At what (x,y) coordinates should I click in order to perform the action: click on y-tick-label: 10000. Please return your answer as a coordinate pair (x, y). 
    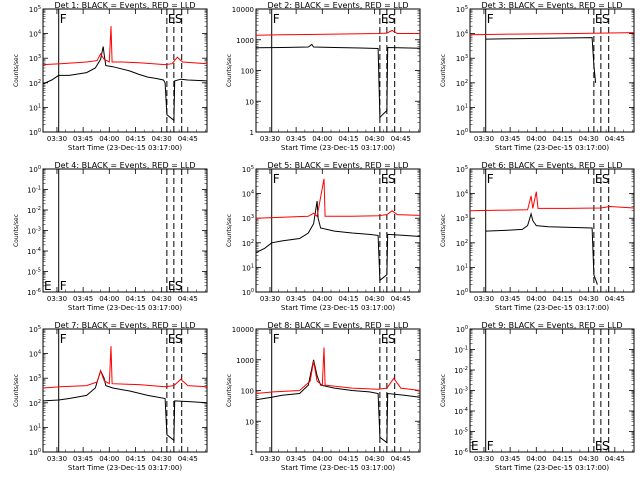
    Looking at the image, I should click on (243, 10).